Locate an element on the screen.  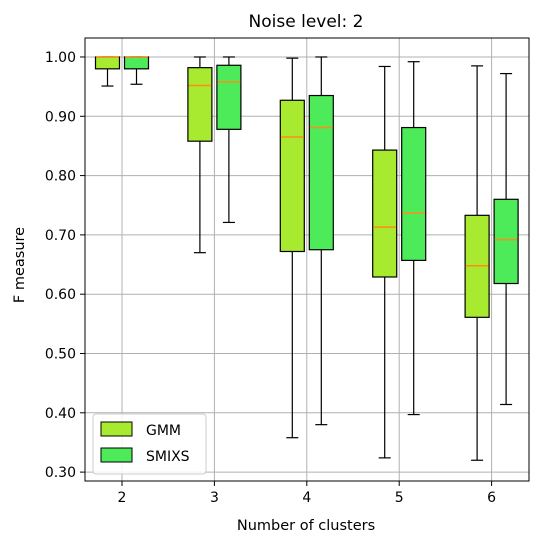
legend-label-smixs: SMIXS is located at coordinates (168, 457).